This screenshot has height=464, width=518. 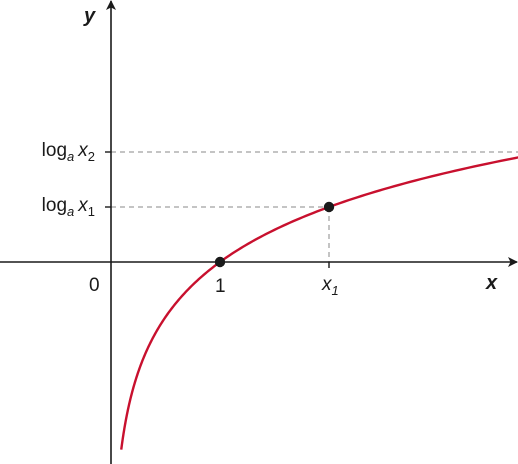 What do you see at coordinates (220, 286) in the screenshot?
I see `x-tick-label-1: 1` at bounding box center [220, 286].